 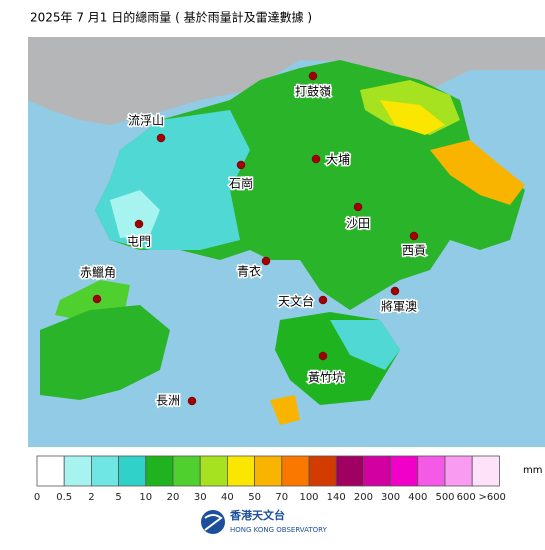 I want to click on legend-unit: mm, so click(x=532, y=470).